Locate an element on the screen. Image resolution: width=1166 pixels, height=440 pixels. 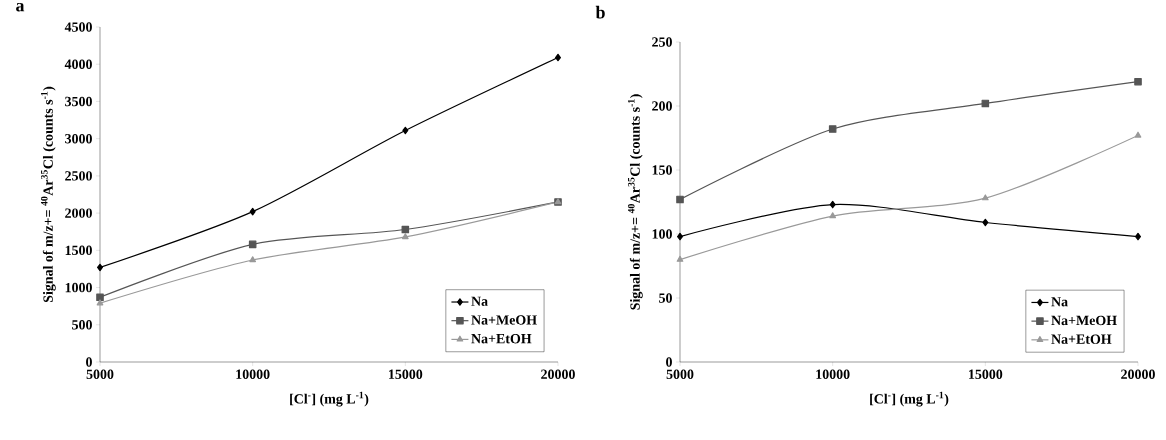
y-tick-label: 3000 is located at coordinates (78, 138).